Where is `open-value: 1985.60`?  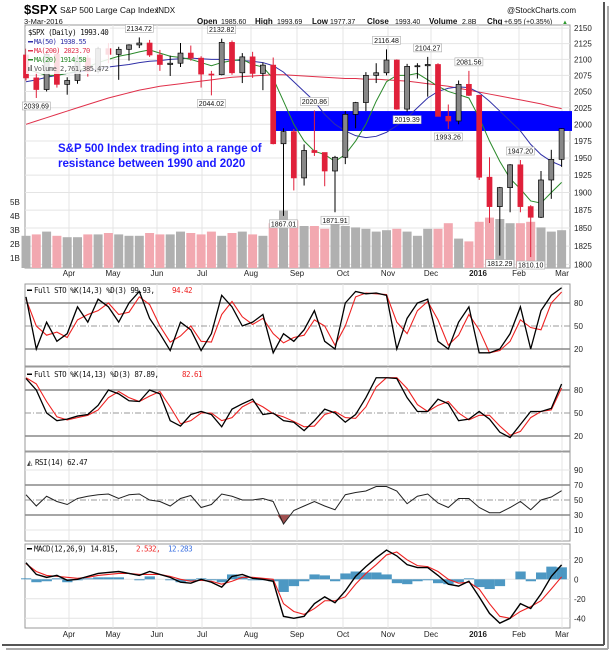
open-value: 1985.60 is located at coordinates (233, 22).